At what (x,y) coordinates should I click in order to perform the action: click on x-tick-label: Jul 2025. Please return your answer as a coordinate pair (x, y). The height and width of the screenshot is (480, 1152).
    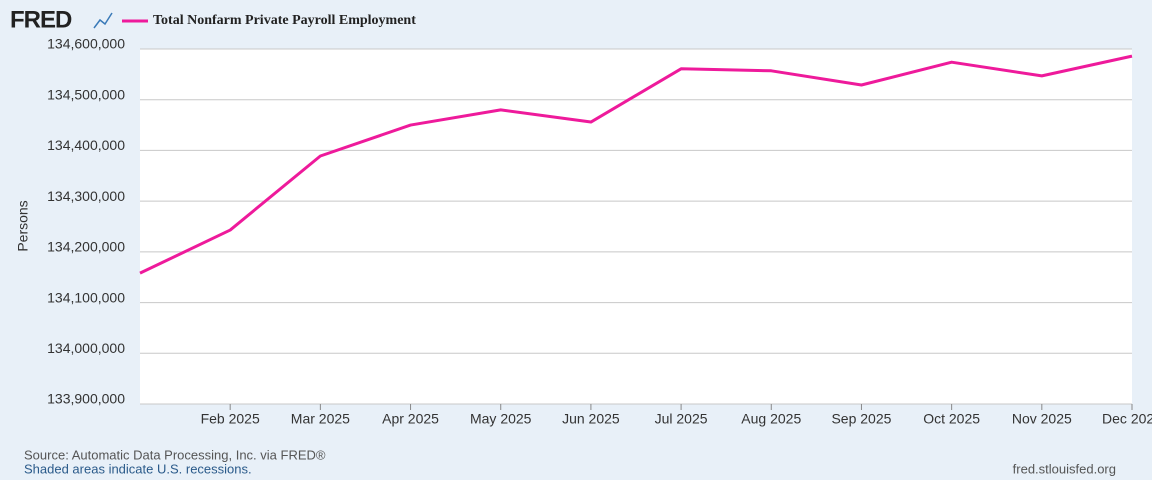
    Looking at the image, I should click on (681, 419).